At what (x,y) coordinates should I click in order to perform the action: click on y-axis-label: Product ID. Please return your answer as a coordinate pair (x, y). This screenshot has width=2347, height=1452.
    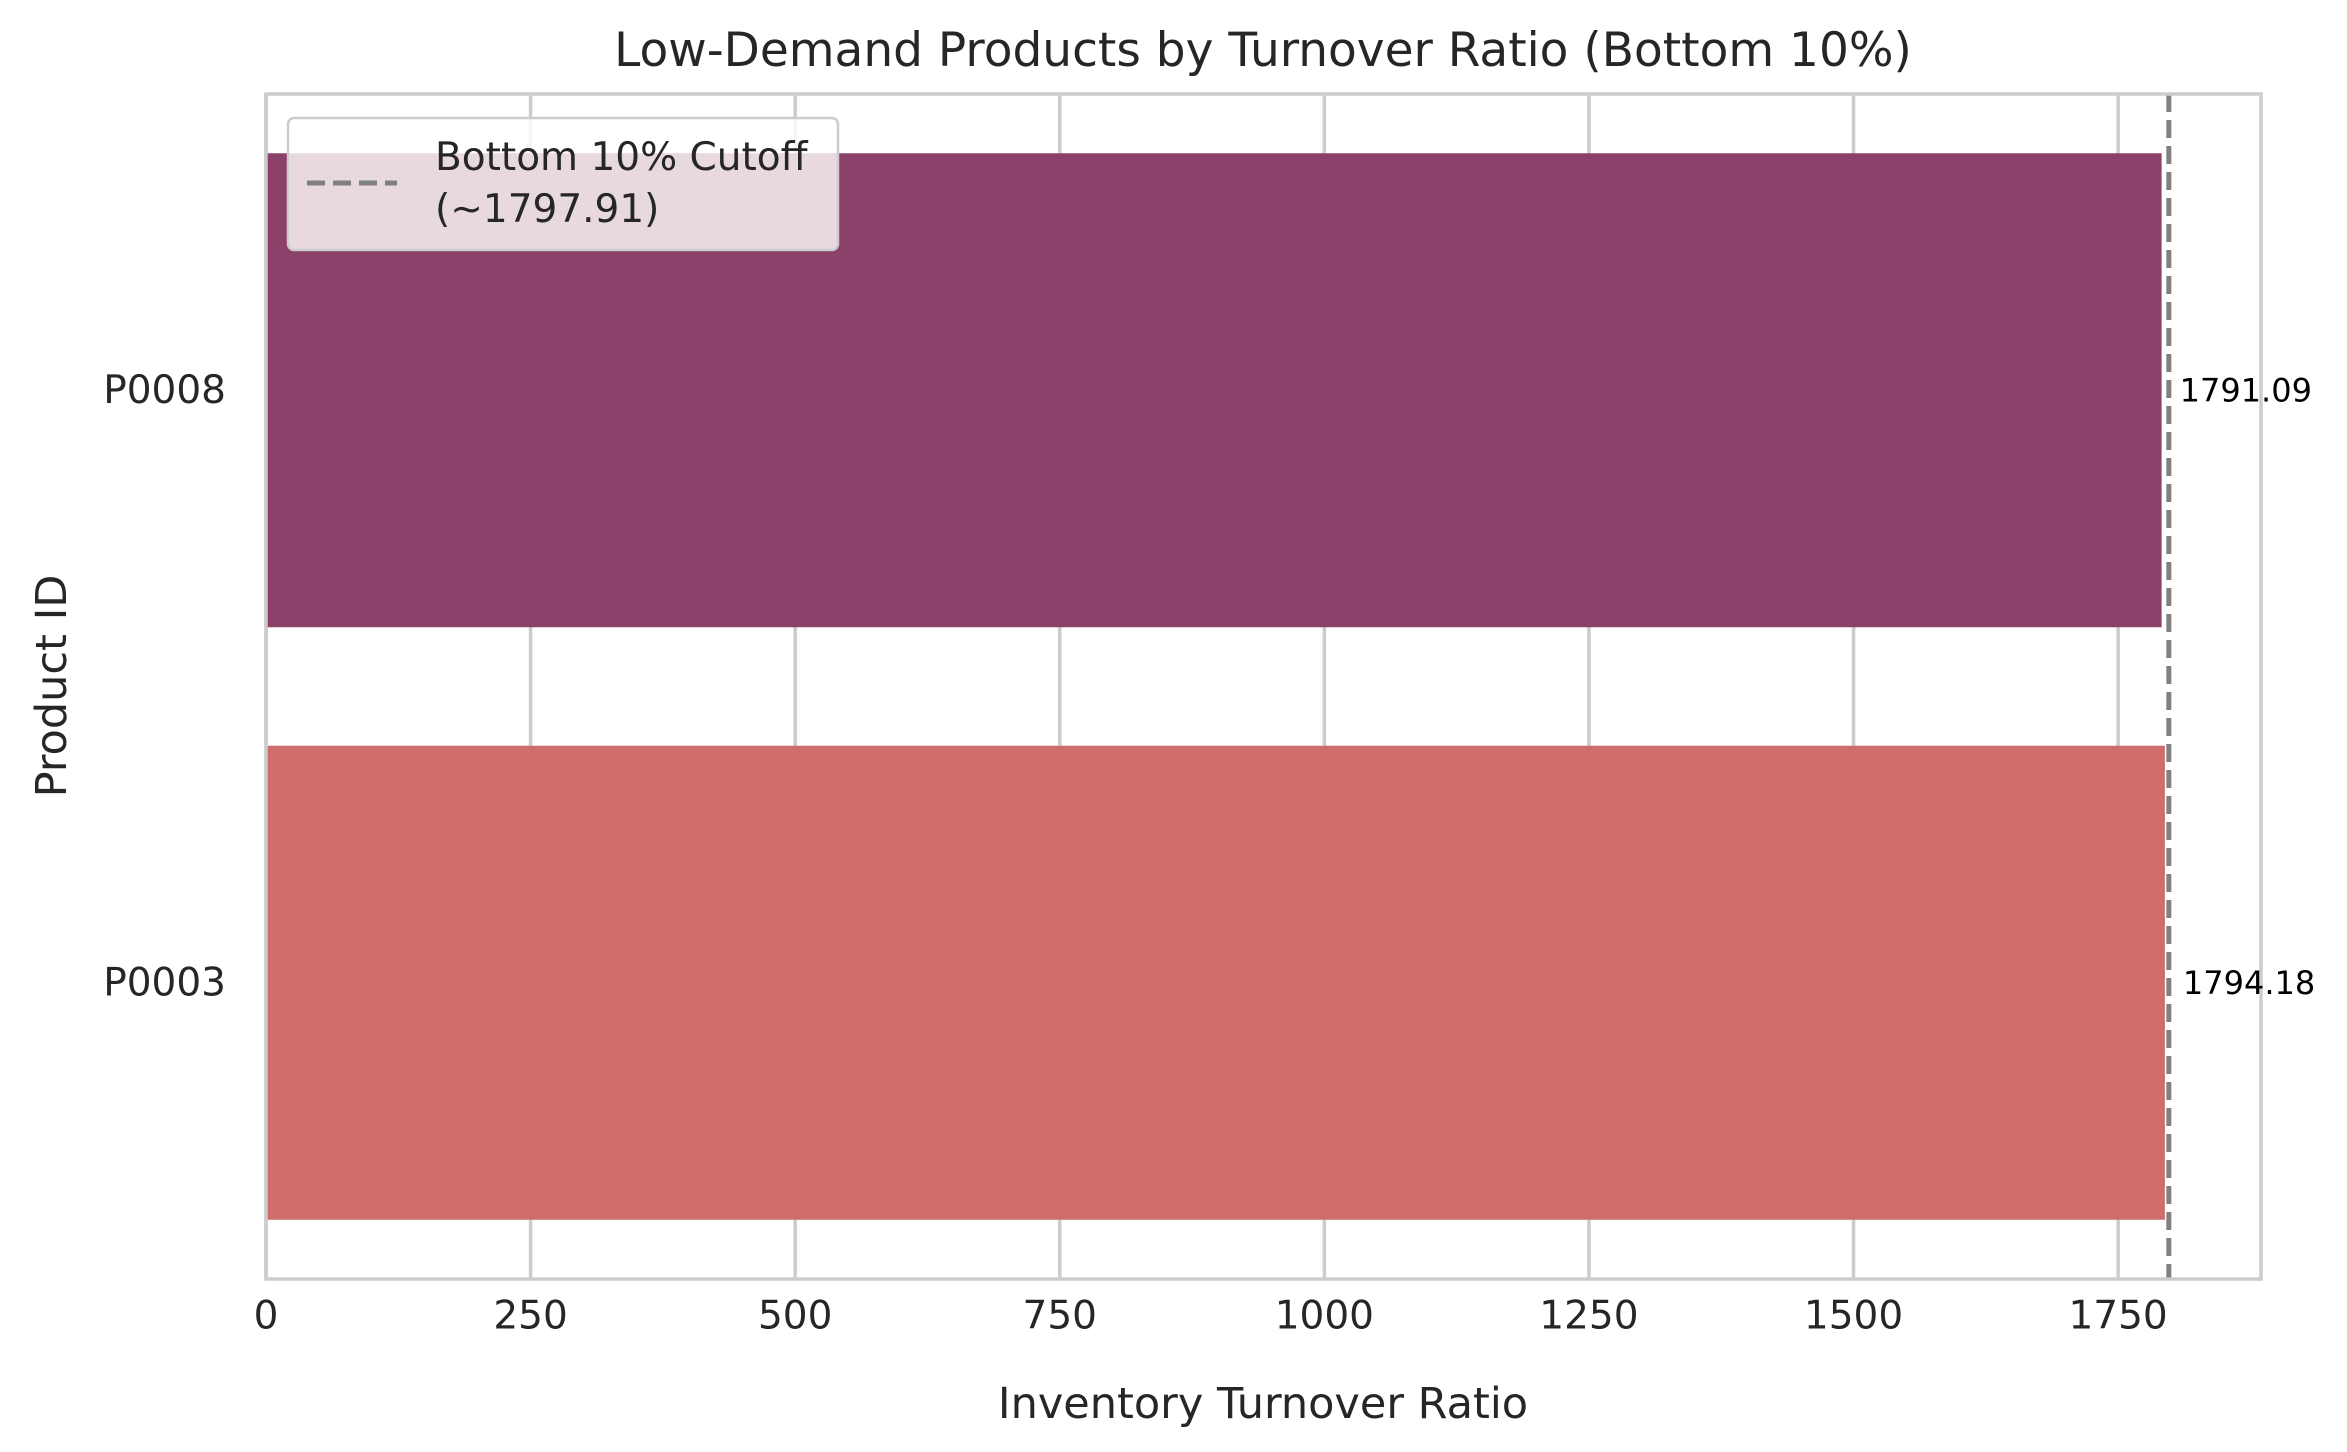
    Looking at the image, I should click on (52, 686).